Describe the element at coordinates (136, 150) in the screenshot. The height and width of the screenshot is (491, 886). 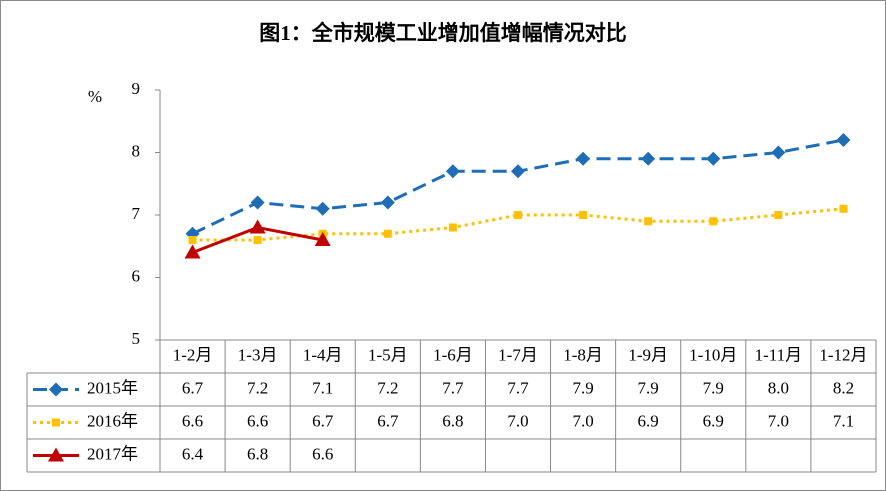
I see `y-tick-label: 8` at that location.